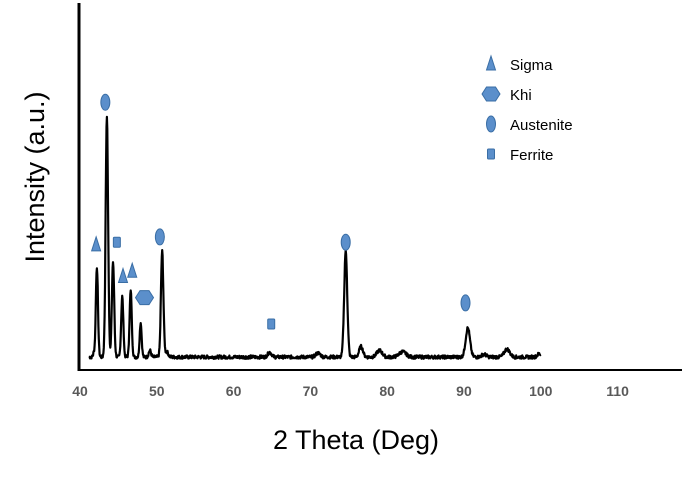 The height and width of the screenshot is (480, 684). What do you see at coordinates (387, 391) in the screenshot?
I see `x-tick-label: 80` at bounding box center [387, 391].